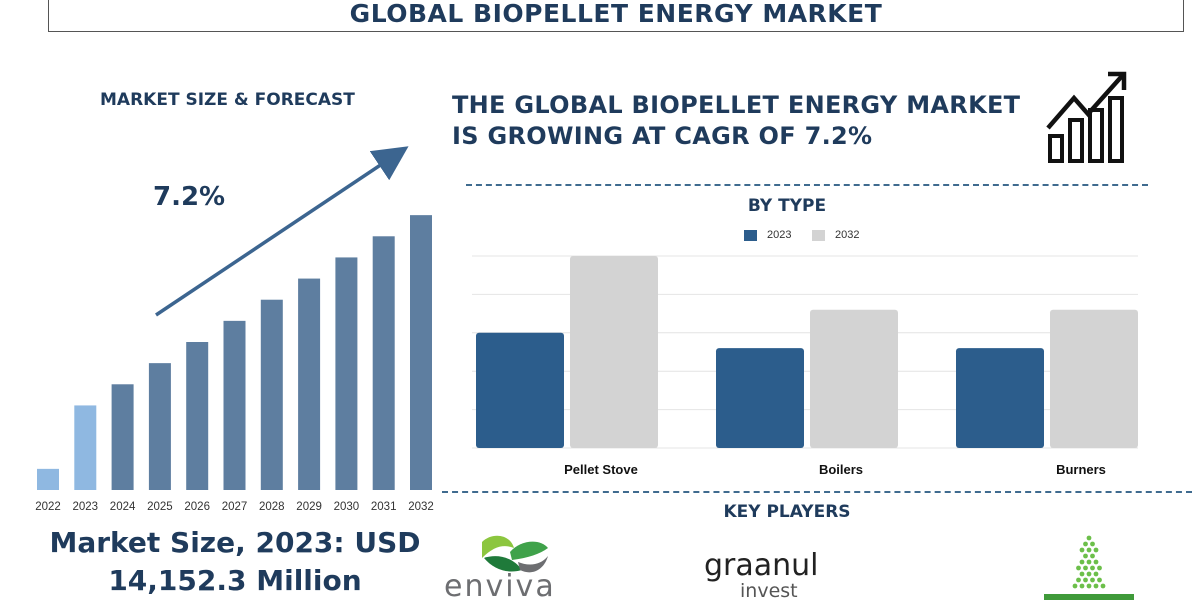 The image size is (1200, 600). Describe the element at coordinates (384, 507) in the screenshot. I see `forecast-tick-2031: 2031` at that location.